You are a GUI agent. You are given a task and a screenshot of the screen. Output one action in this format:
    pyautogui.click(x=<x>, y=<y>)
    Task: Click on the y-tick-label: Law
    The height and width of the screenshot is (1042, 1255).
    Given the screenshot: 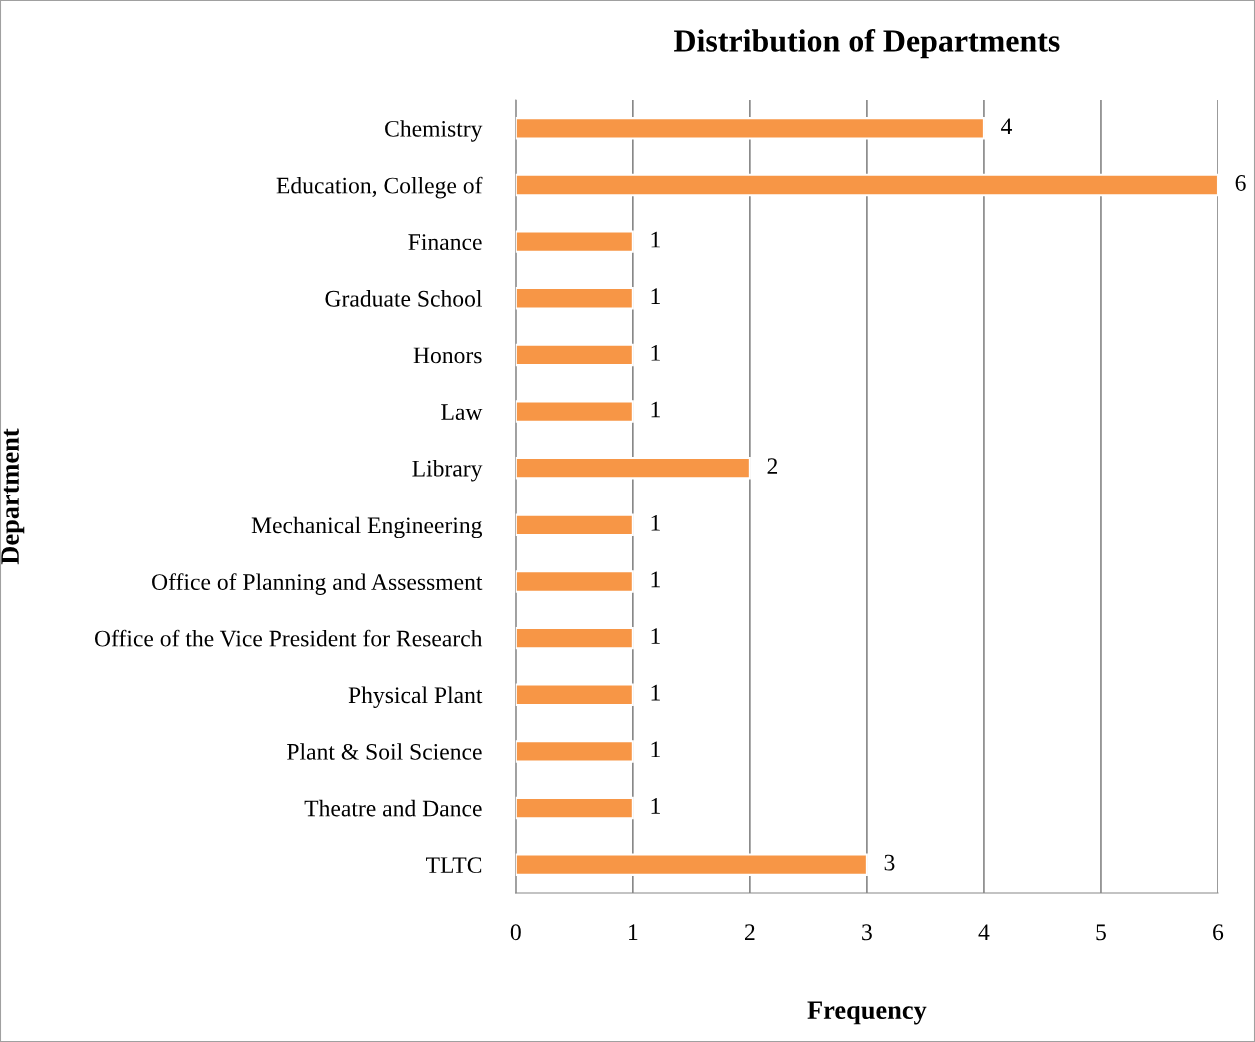 What is the action you would take?
    pyautogui.click(x=462, y=412)
    